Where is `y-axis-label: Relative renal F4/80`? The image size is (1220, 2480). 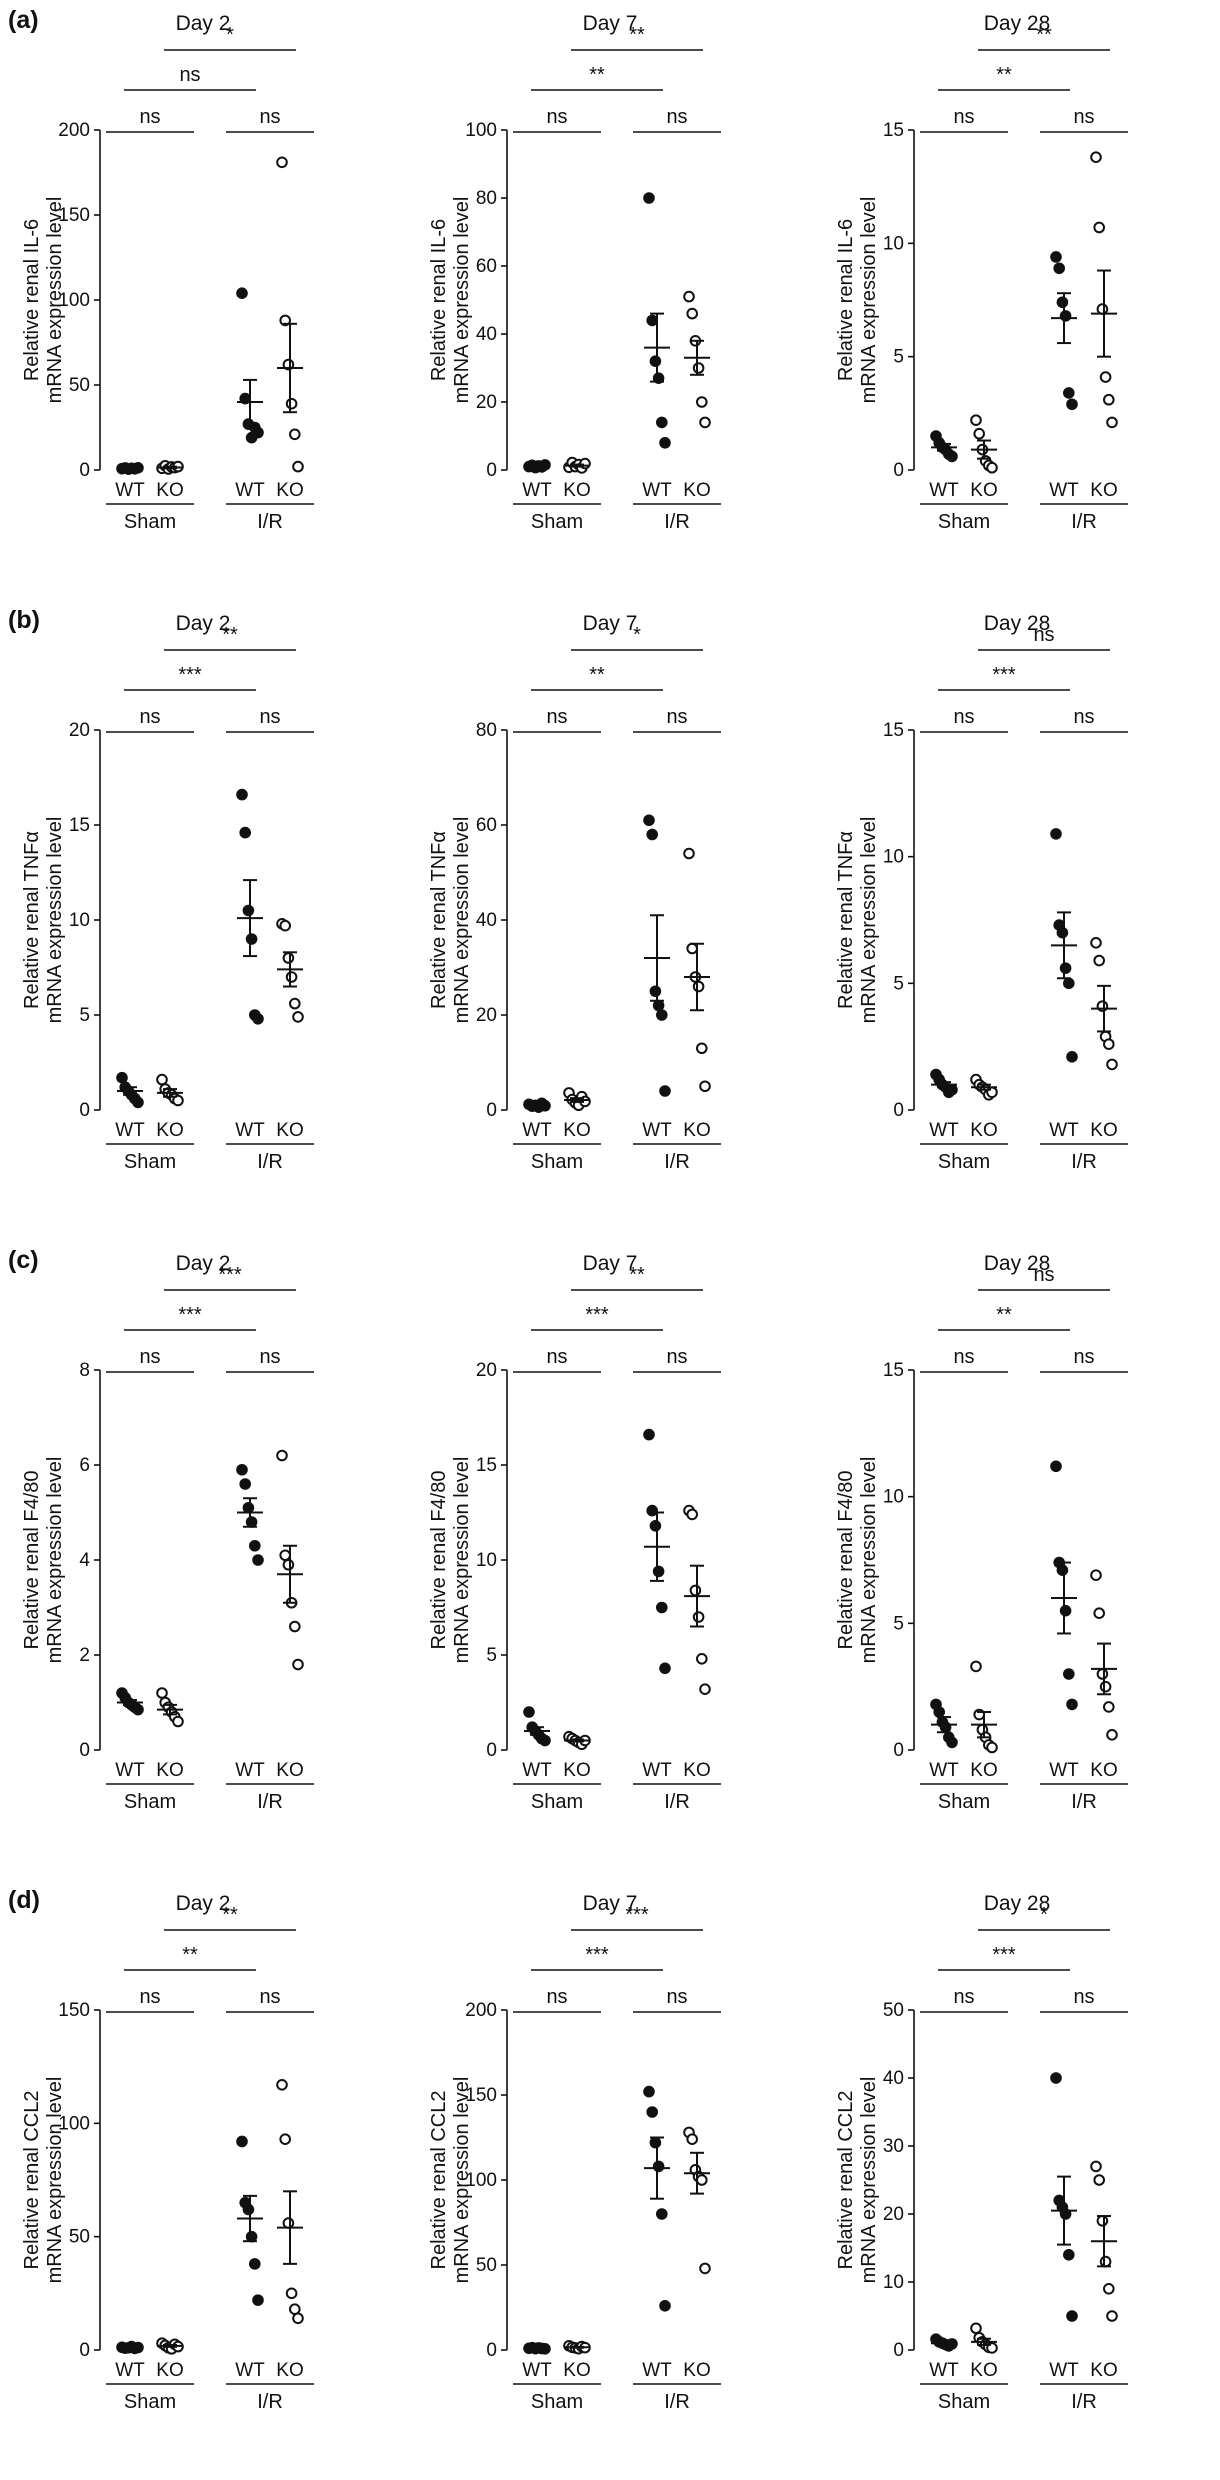 y-axis-label: Relative renal F4/80 is located at coordinates (439, 1560).